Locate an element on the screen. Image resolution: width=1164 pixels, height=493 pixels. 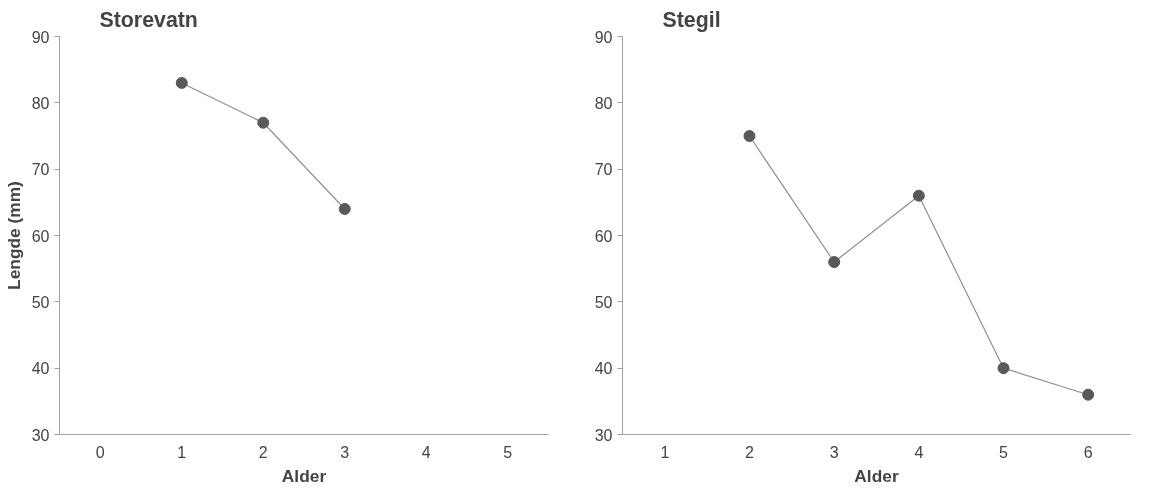
x-tick-label: 6 is located at coordinates (1088, 452).